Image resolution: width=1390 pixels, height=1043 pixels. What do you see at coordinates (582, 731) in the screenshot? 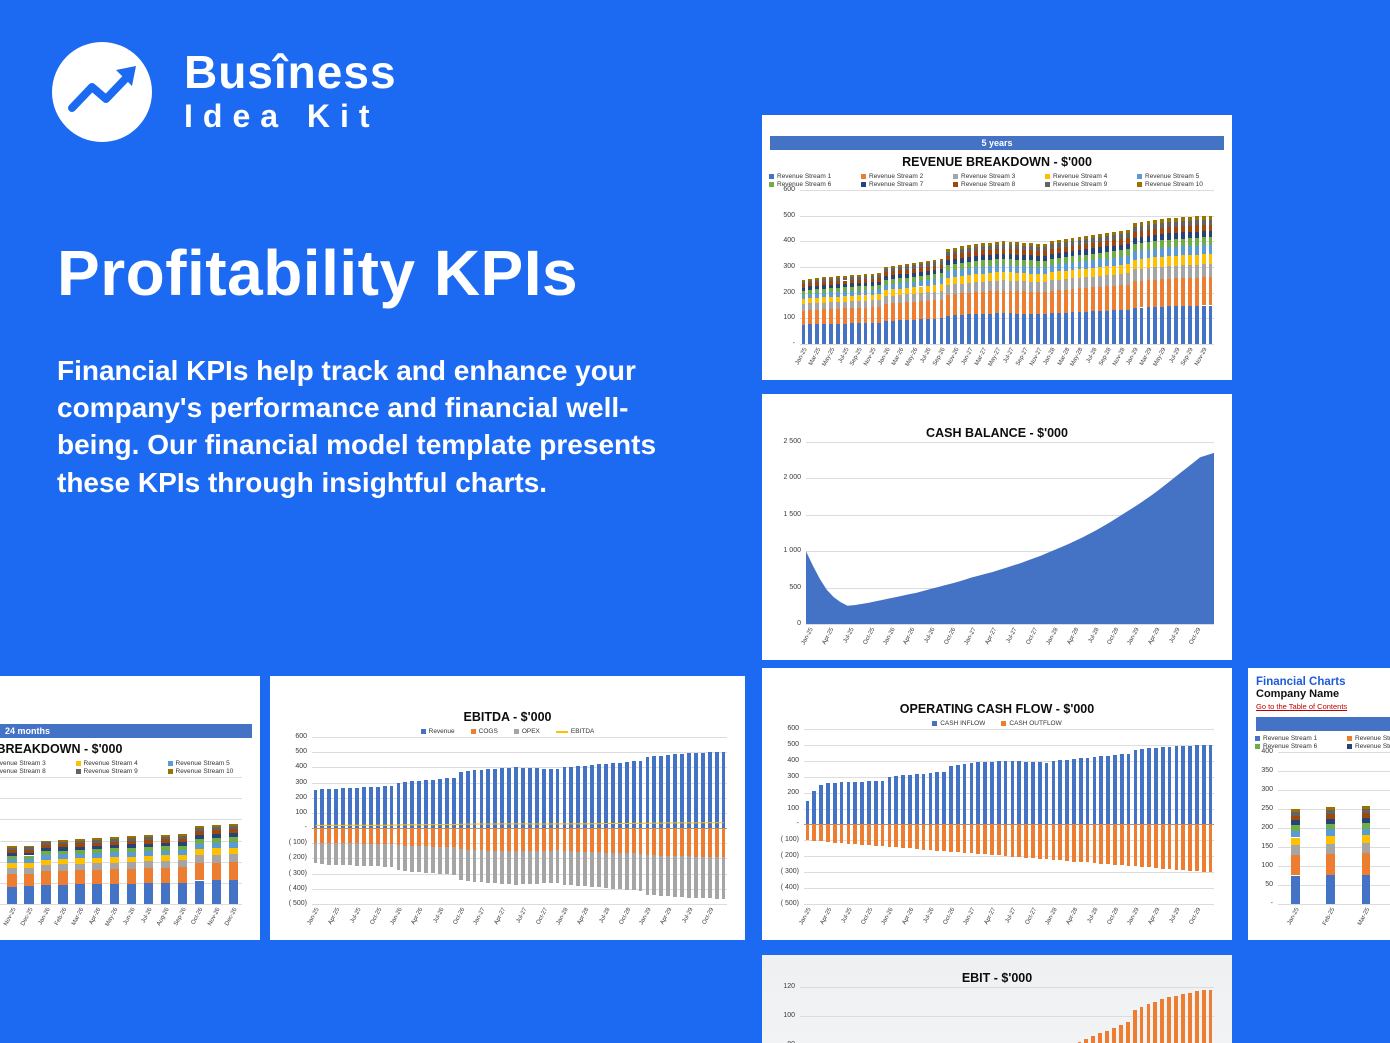
I see `legend-label: EBITDA` at bounding box center [582, 731].